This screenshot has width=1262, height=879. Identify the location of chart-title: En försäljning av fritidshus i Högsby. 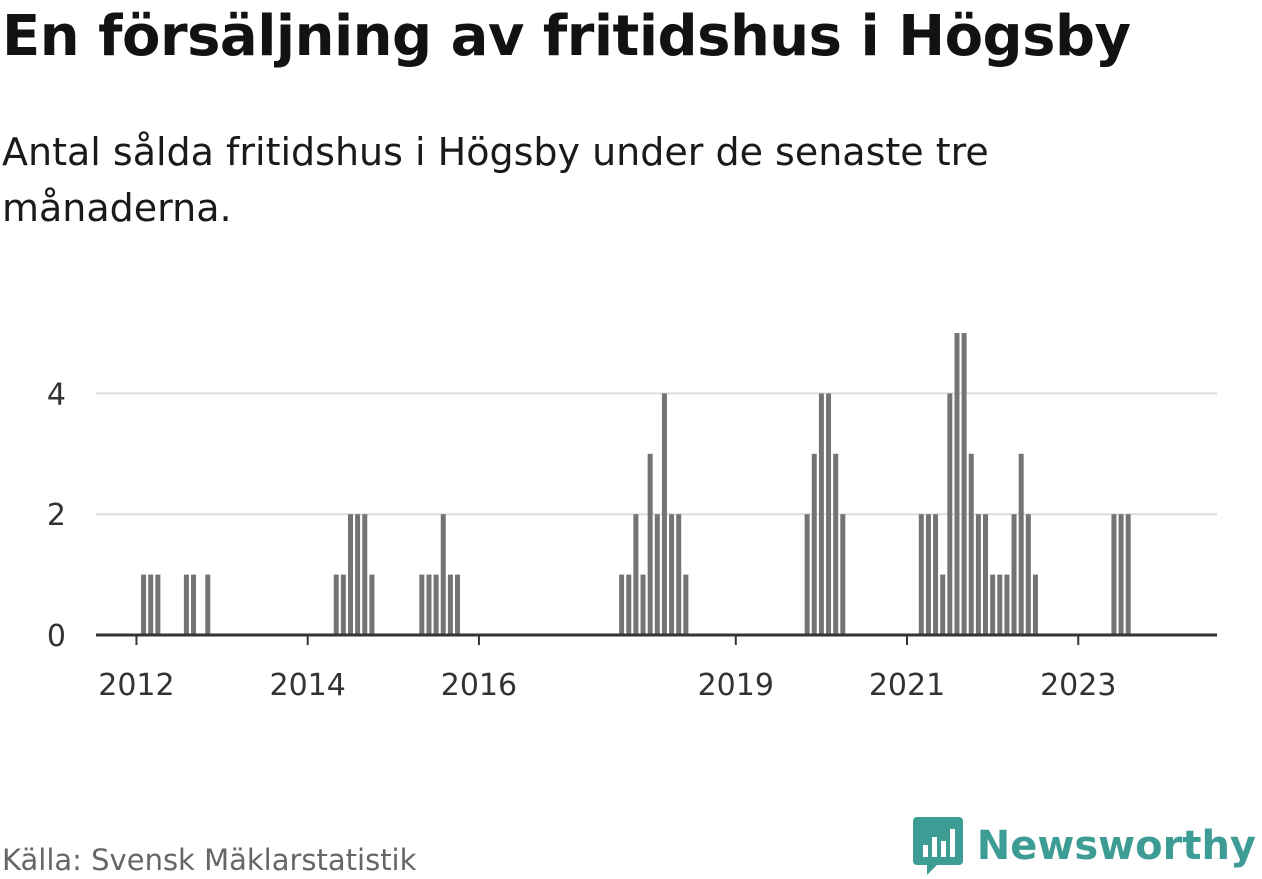
(566, 36).